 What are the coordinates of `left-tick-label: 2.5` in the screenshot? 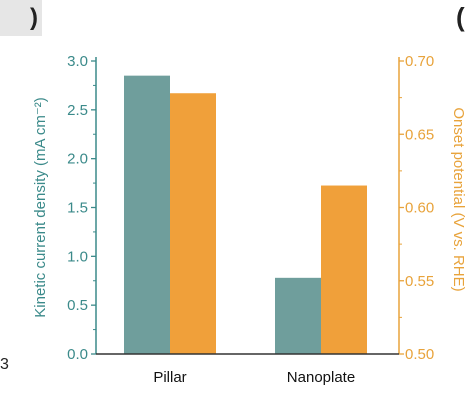 It's located at (77, 110).